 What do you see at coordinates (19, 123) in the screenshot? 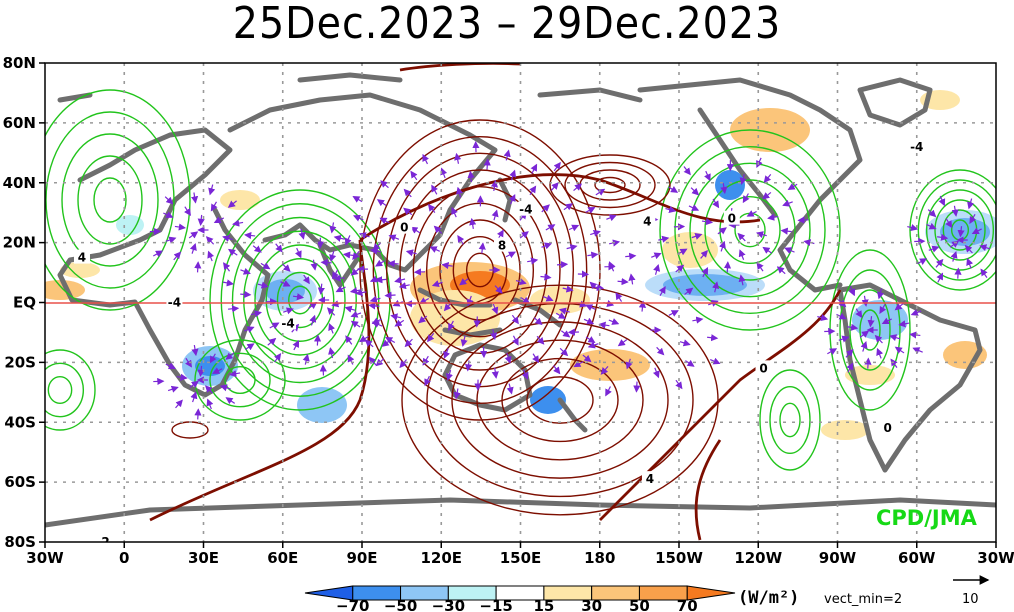
I see `lat-label: 60N` at bounding box center [19, 123].